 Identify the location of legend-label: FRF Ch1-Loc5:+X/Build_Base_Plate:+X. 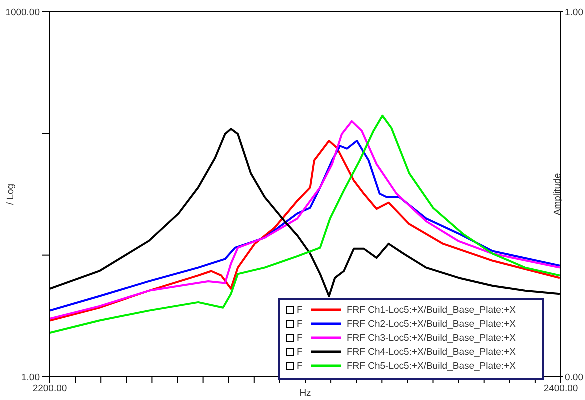
(431, 310).